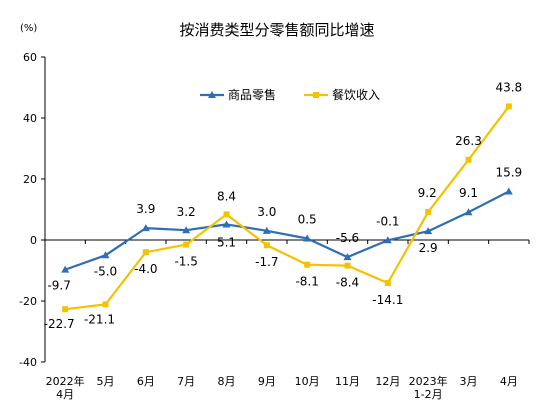  I want to click on legend: 商品零售 餐饮收入, so click(290, 94).